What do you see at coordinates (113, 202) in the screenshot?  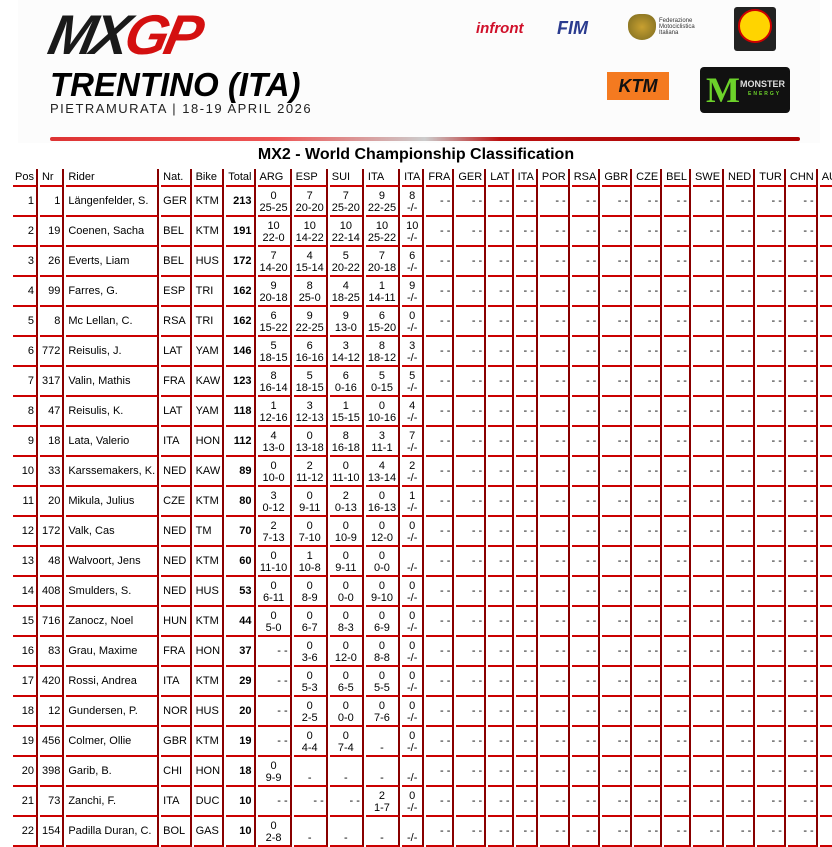 I see `rider-cell: Längenfelder, S.` at bounding box center [113, 202].